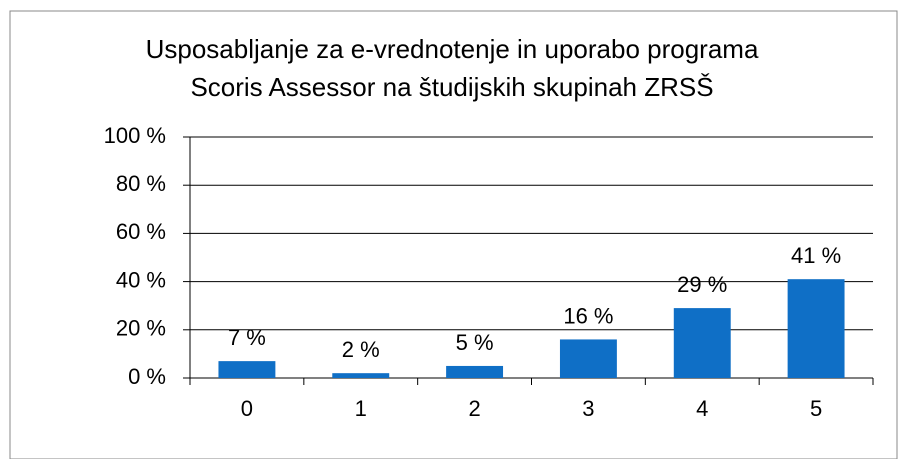 This screenshot has height=459, width=908. I want to click on x-tick-label: 5, so click(816, 408).